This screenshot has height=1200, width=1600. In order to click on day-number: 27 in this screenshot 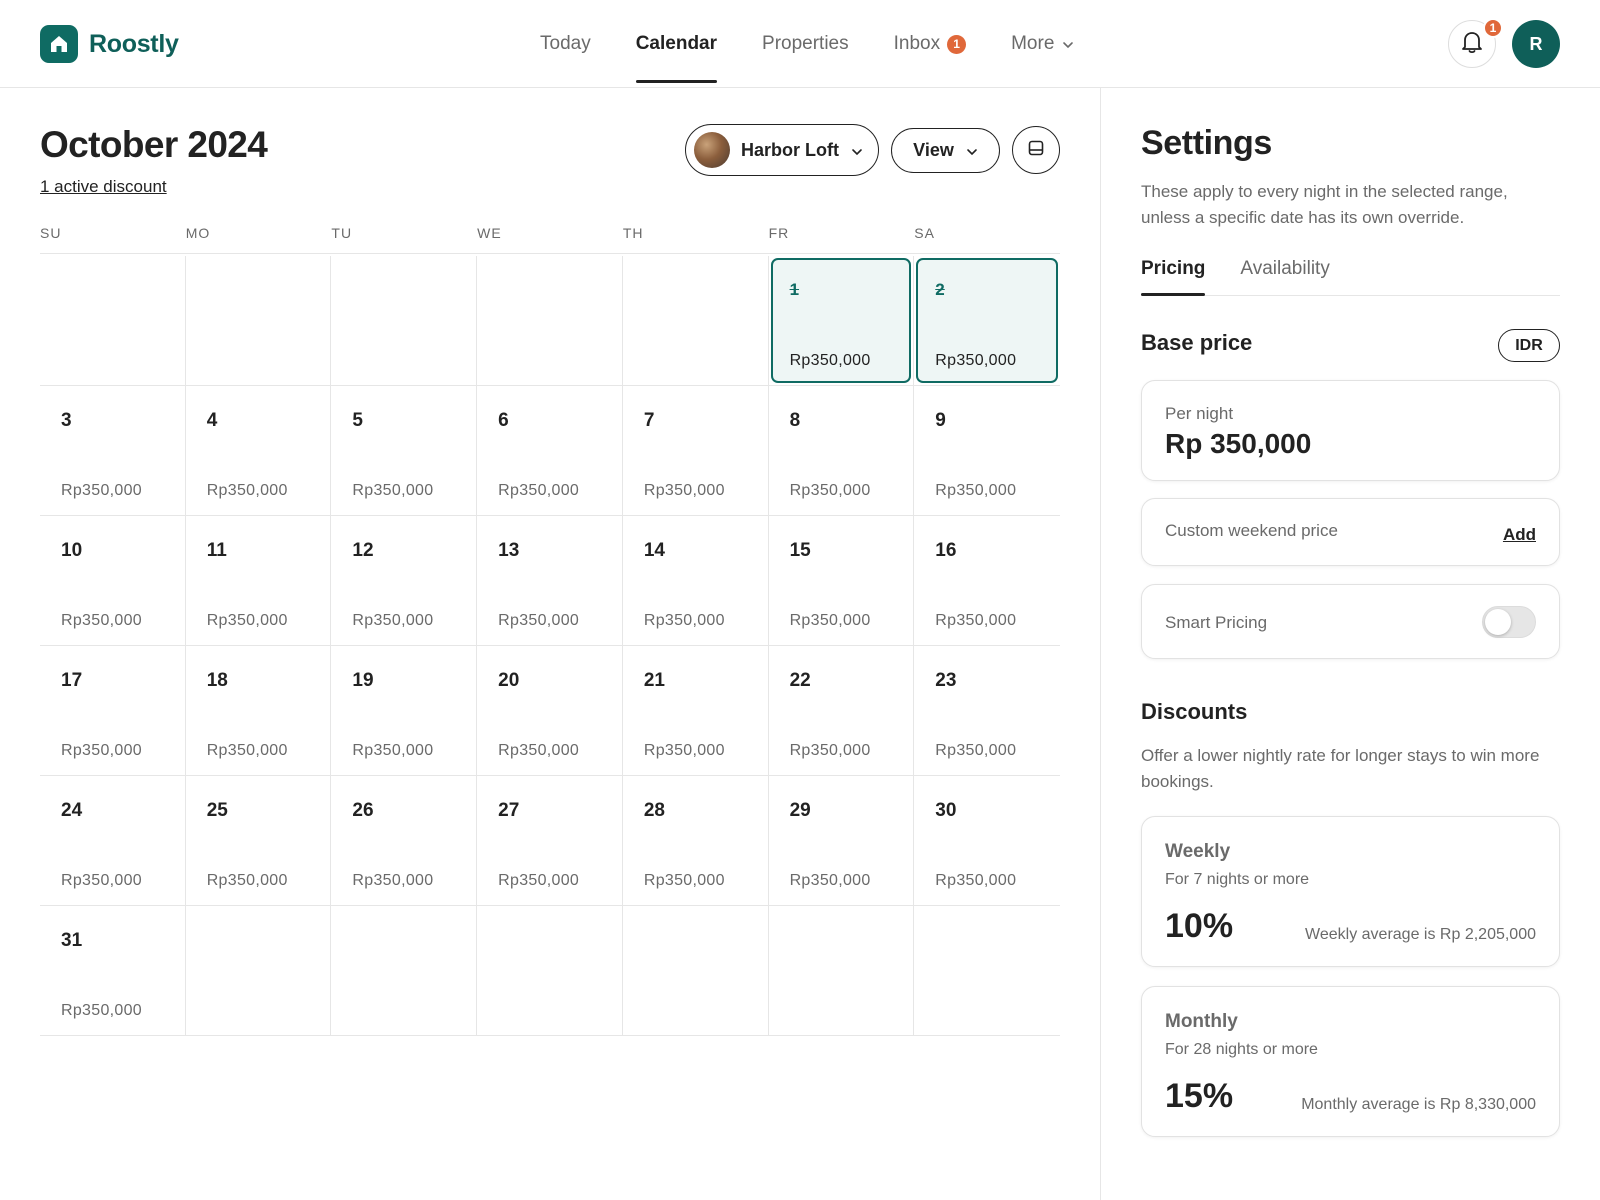, I will do `click(509, 810)`.